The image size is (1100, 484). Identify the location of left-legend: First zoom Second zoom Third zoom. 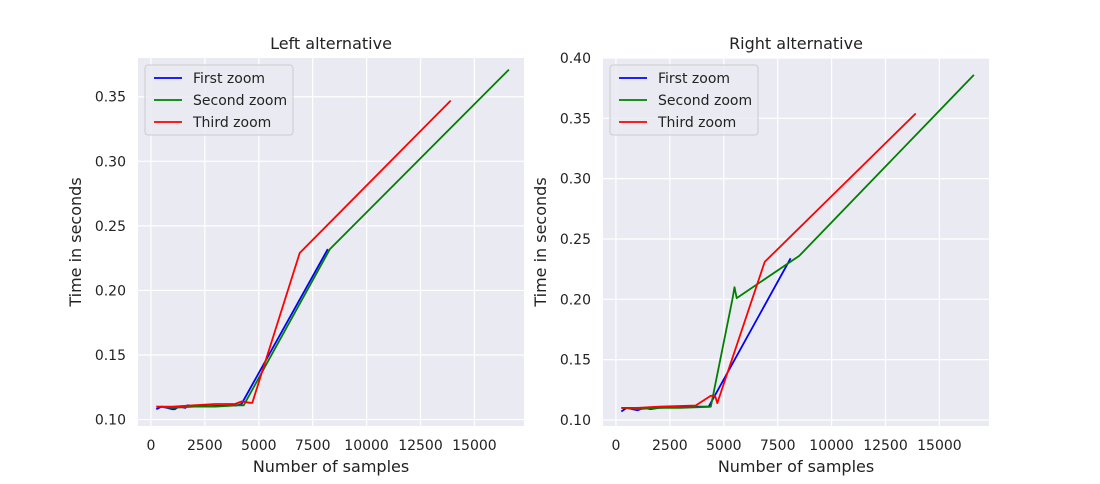
(219, 100).